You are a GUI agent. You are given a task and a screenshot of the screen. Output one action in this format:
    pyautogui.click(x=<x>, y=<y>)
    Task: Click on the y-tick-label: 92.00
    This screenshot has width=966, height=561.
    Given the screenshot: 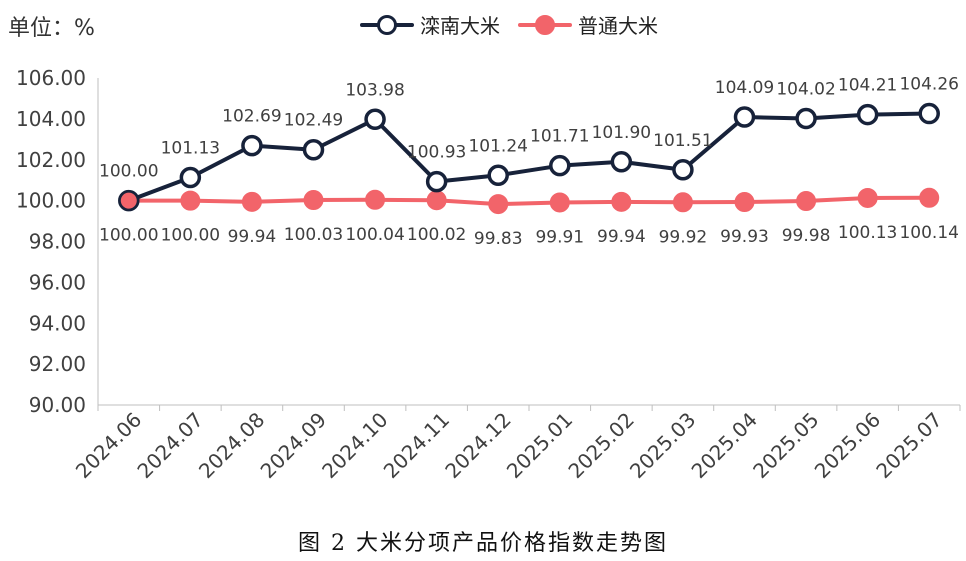 What is the action you would take?
    pyautogui.click(x=57, y=364)
    